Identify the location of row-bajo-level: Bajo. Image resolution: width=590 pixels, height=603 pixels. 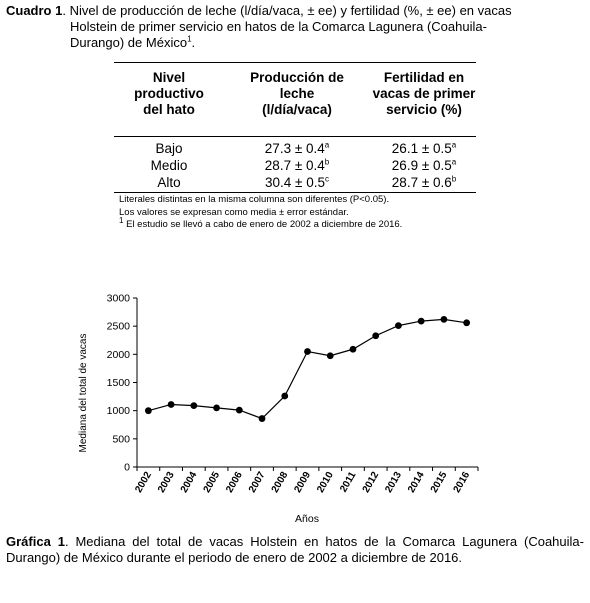
(169, 148).